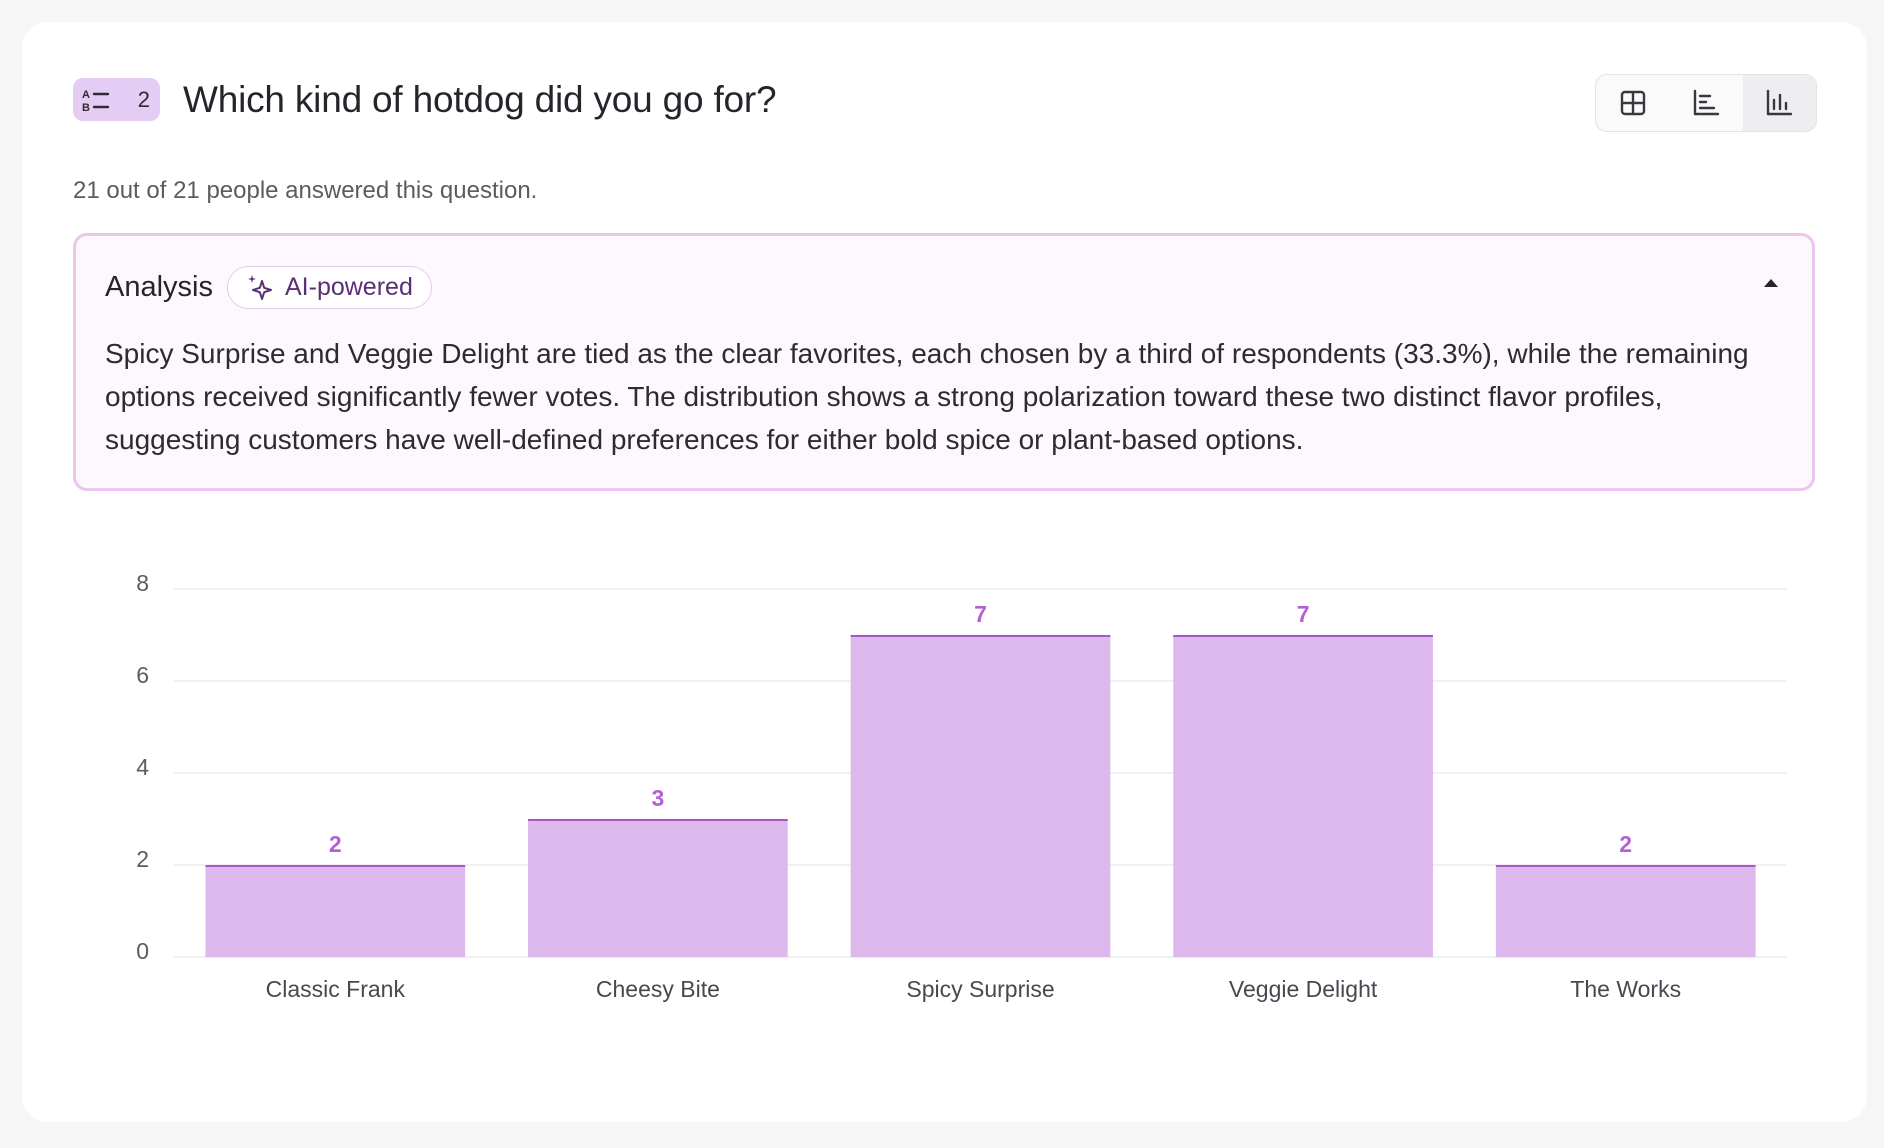 Image resolution: width=1884 pixels, height=1148 pixels. What do you see at coordinates (142, 951) in the screenshot?
I see `y-tick-label: 0` at bounding box center [142, 951].